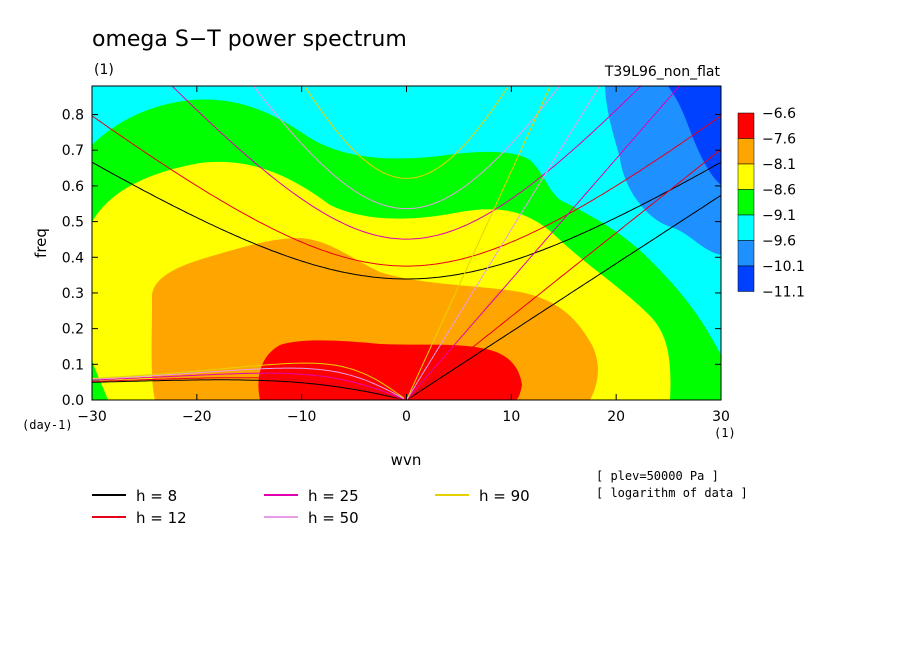 This screenshot has width=904, height=654. Describe the element at coordinates (779, 191) in the screenshot. I see `colorbar-label: −8.6` at that location.